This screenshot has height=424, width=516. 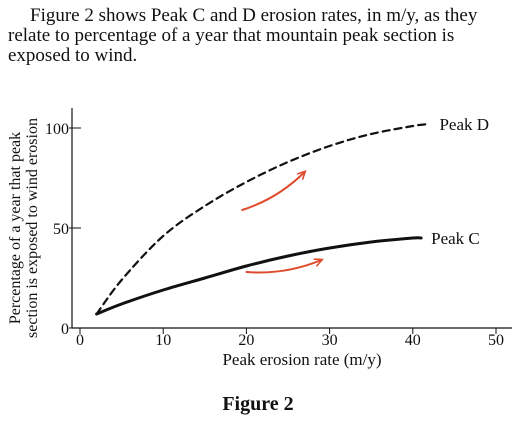 I want to click on series-label-peak-d: Peak D, so click(x=464, y=124).